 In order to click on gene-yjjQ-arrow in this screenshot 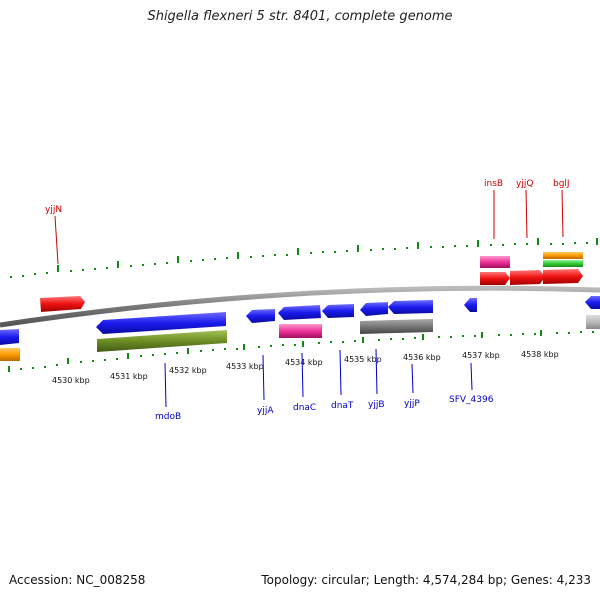, I will do `click(527, 277)`.